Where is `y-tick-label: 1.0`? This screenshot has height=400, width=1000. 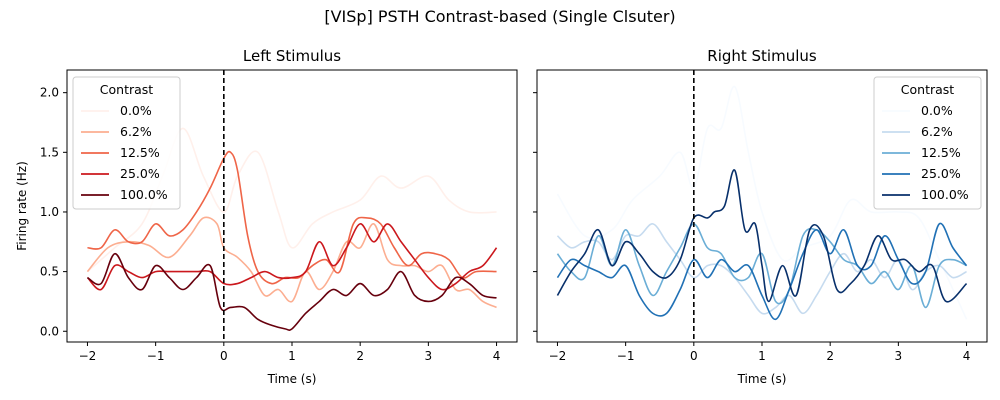 y-tick-label: 1.0 is located at coordinates (49, 212).